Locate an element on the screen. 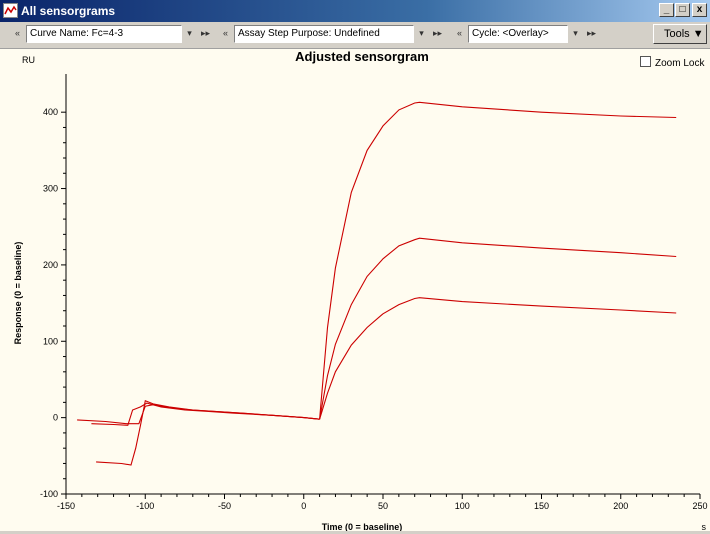 This screenshot has height=534, width=710. zoom-lock-checkbox-box is located at coordinates (645, 61).